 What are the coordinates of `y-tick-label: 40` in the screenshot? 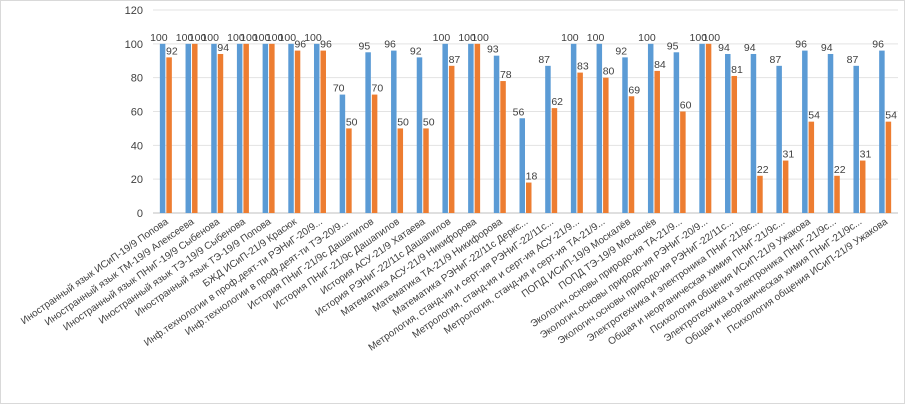 It's located at (137, 146).